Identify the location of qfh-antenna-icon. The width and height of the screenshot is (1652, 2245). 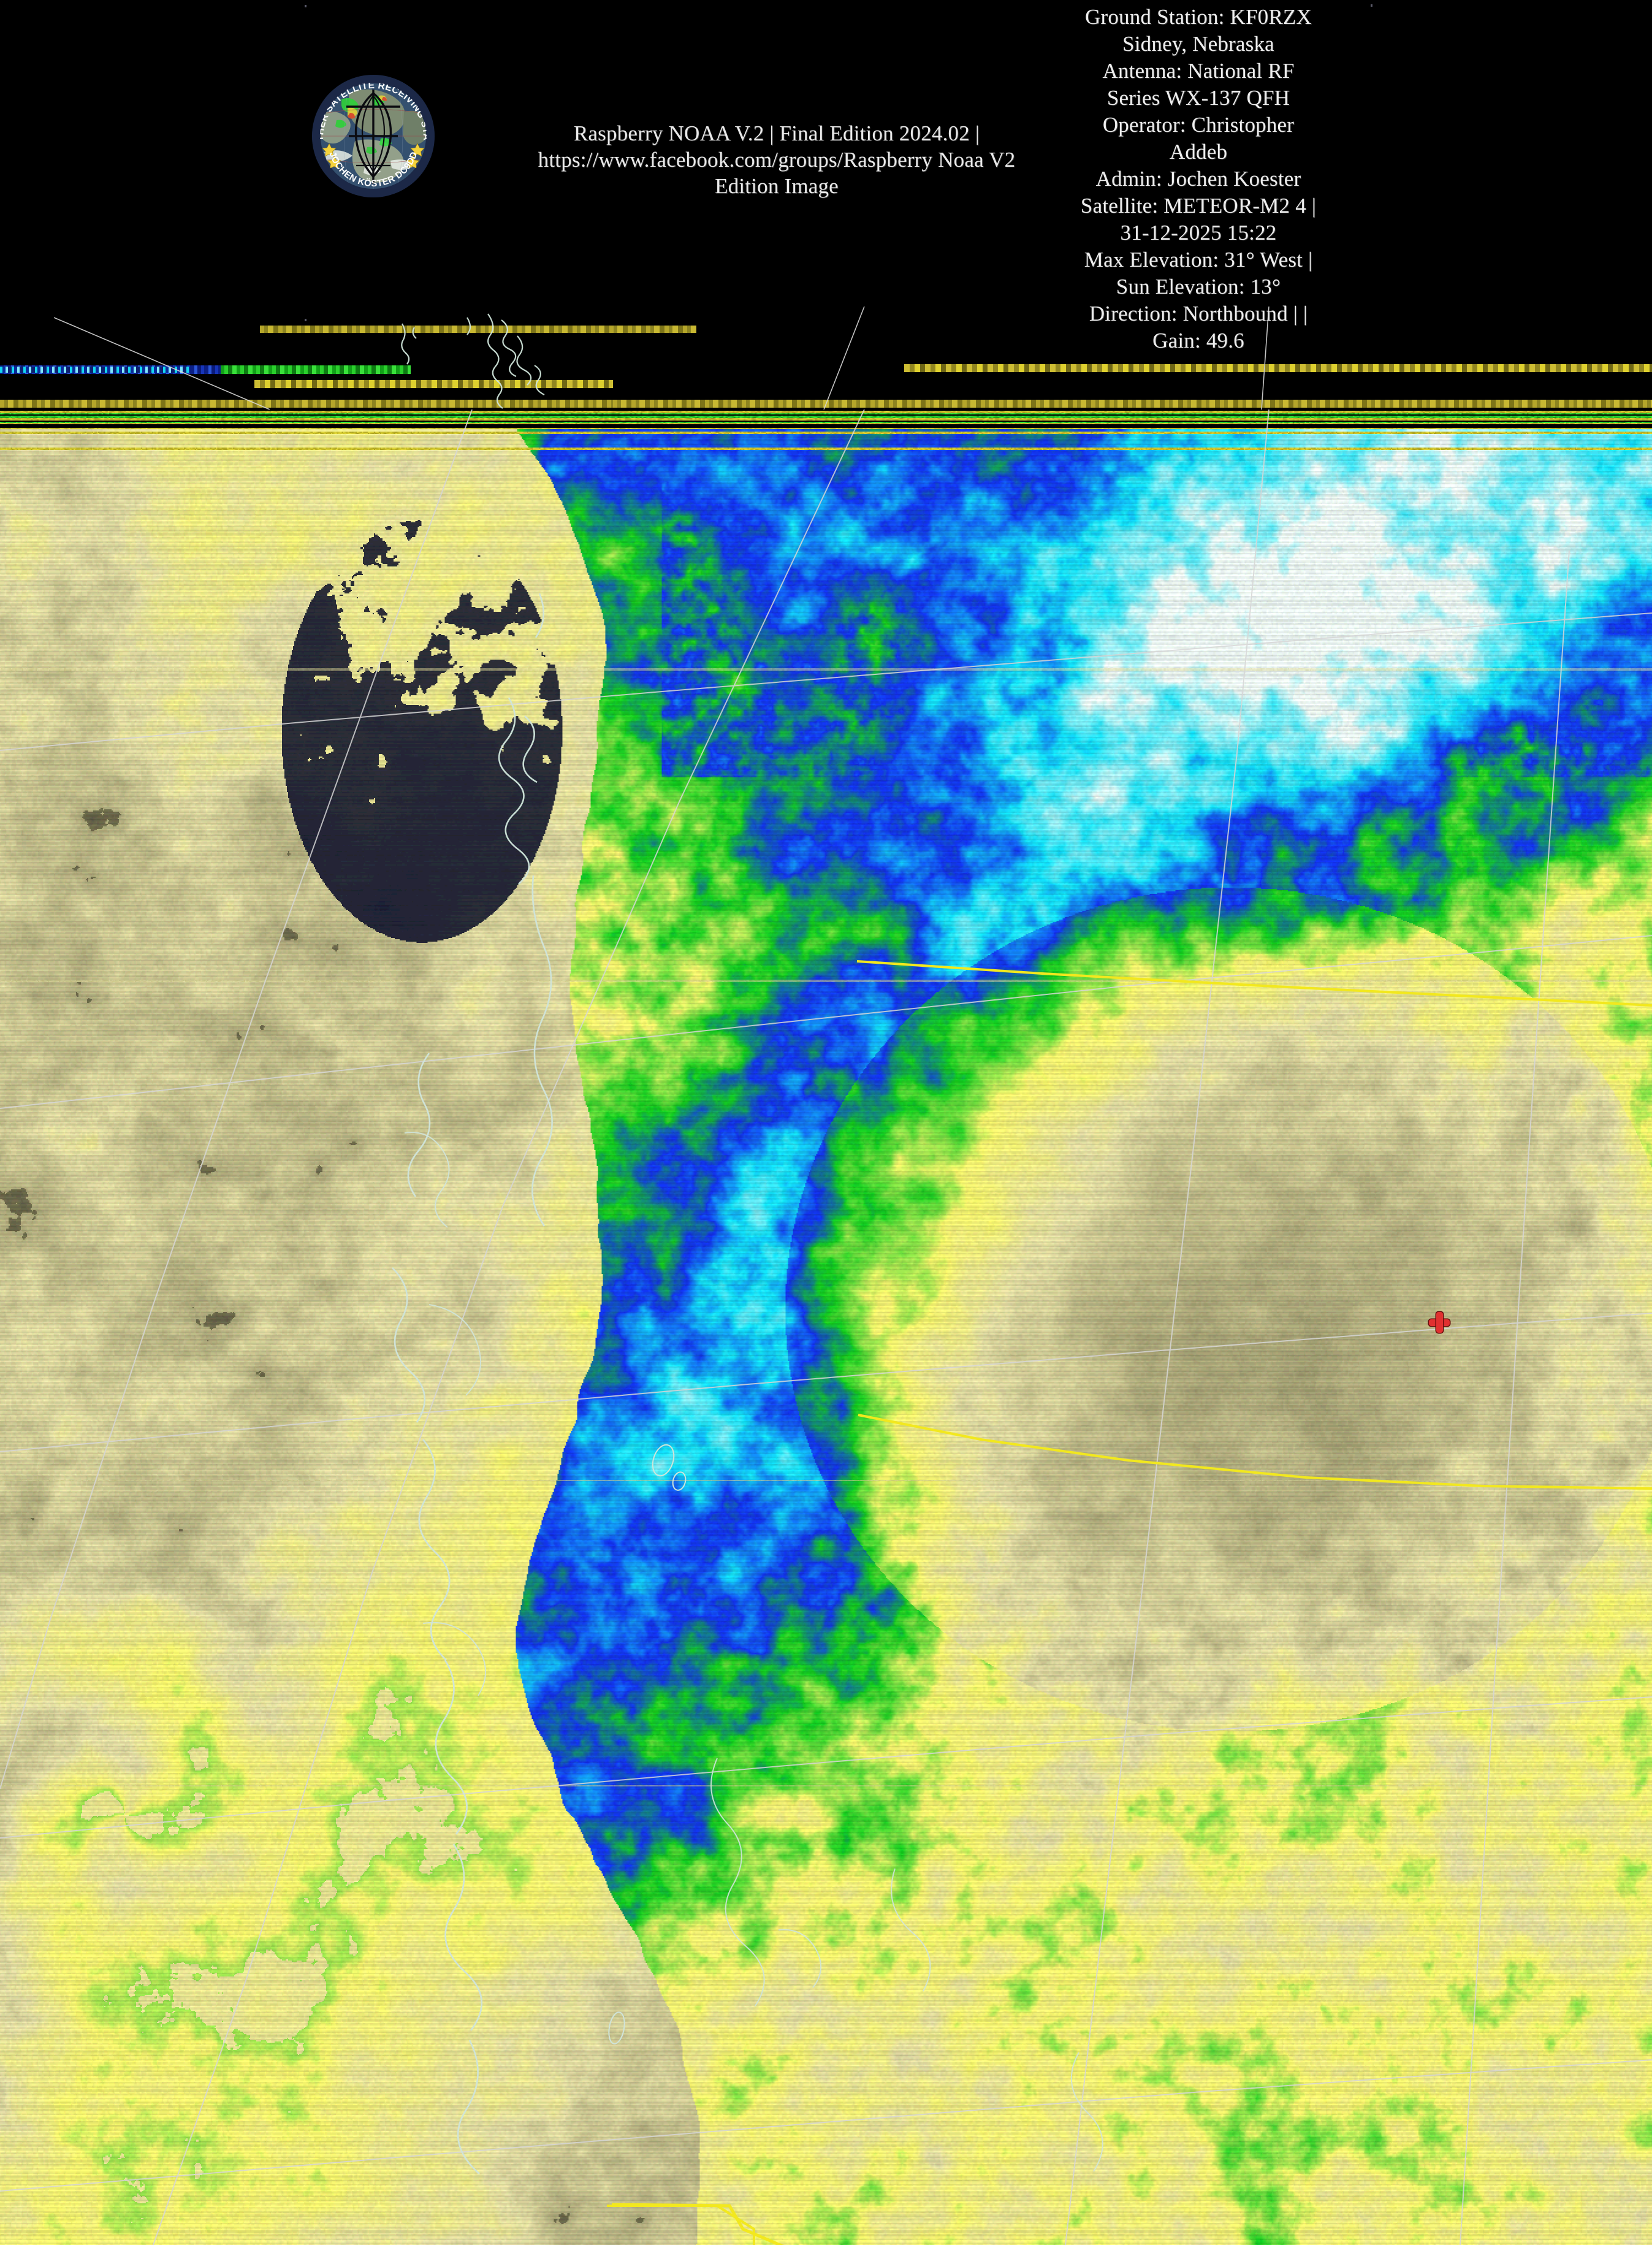
(373, 137).